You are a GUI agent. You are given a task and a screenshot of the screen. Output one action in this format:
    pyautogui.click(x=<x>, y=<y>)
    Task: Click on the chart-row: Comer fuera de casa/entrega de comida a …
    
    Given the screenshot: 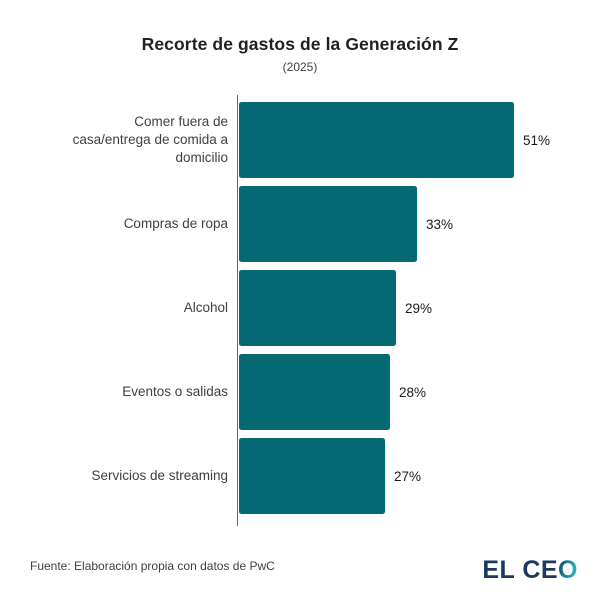 What is the action you would take?
    pyautogui.click(x=300, y=140)
    